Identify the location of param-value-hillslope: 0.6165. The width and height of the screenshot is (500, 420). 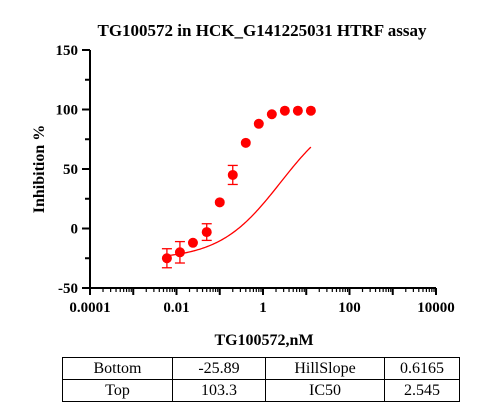
(422, 368).